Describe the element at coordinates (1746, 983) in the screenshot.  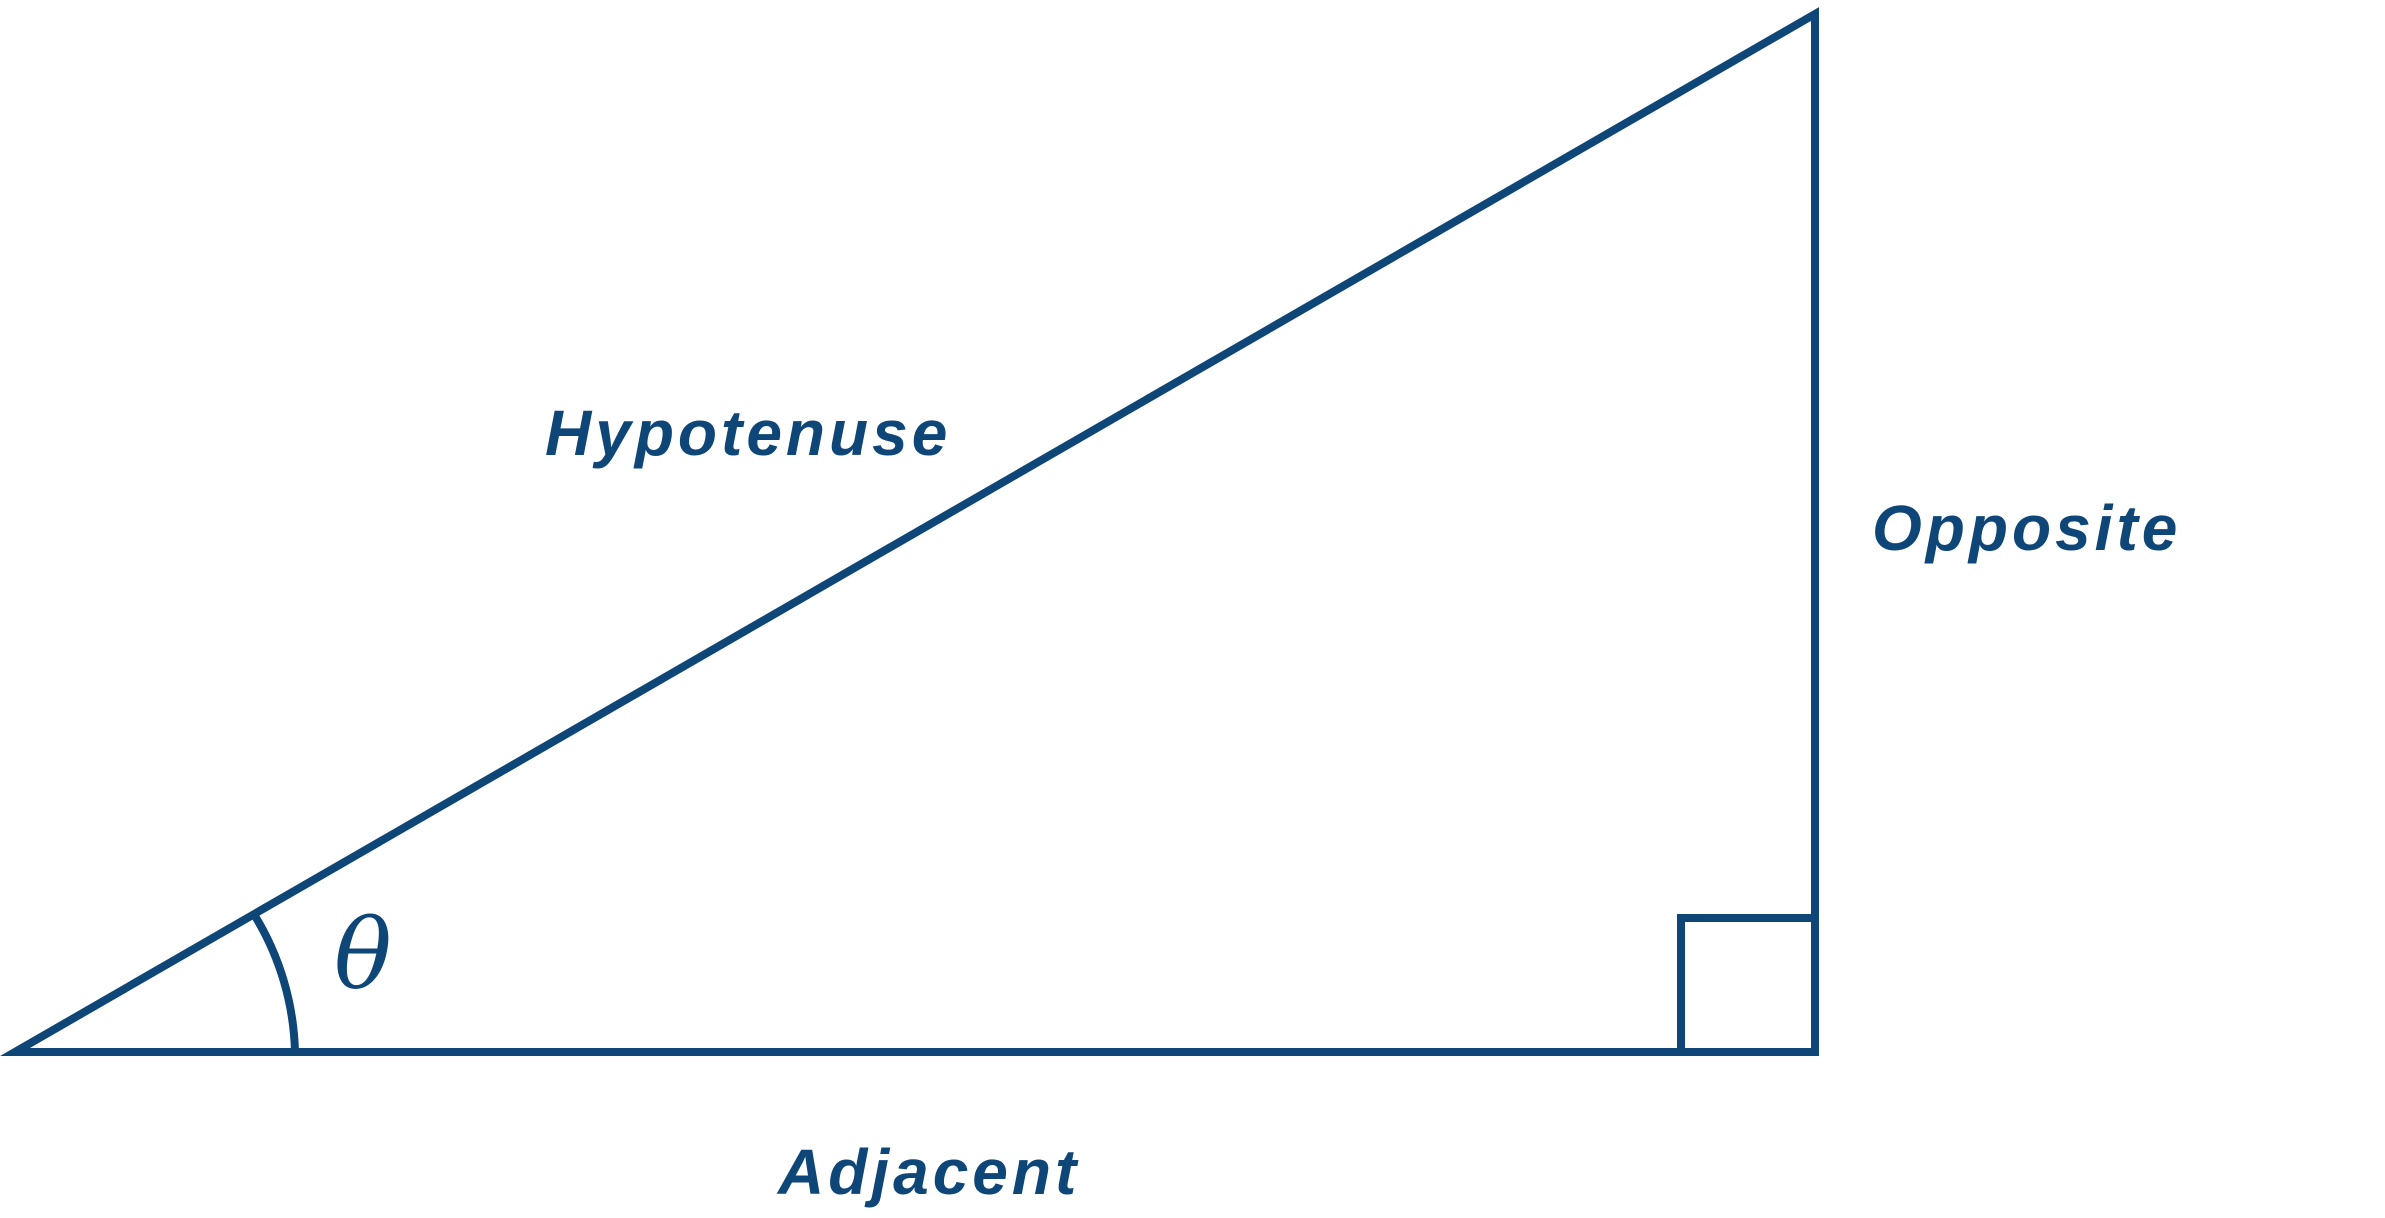
I see `right-angle-marker` at that location.